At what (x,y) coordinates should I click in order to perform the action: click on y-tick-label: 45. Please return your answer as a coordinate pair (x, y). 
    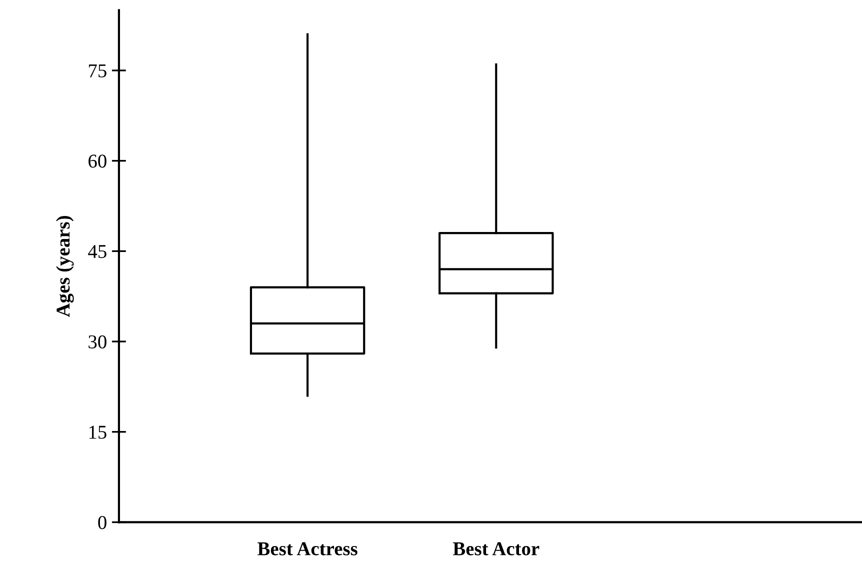
    Looking at the image, I should click on (97, 251).